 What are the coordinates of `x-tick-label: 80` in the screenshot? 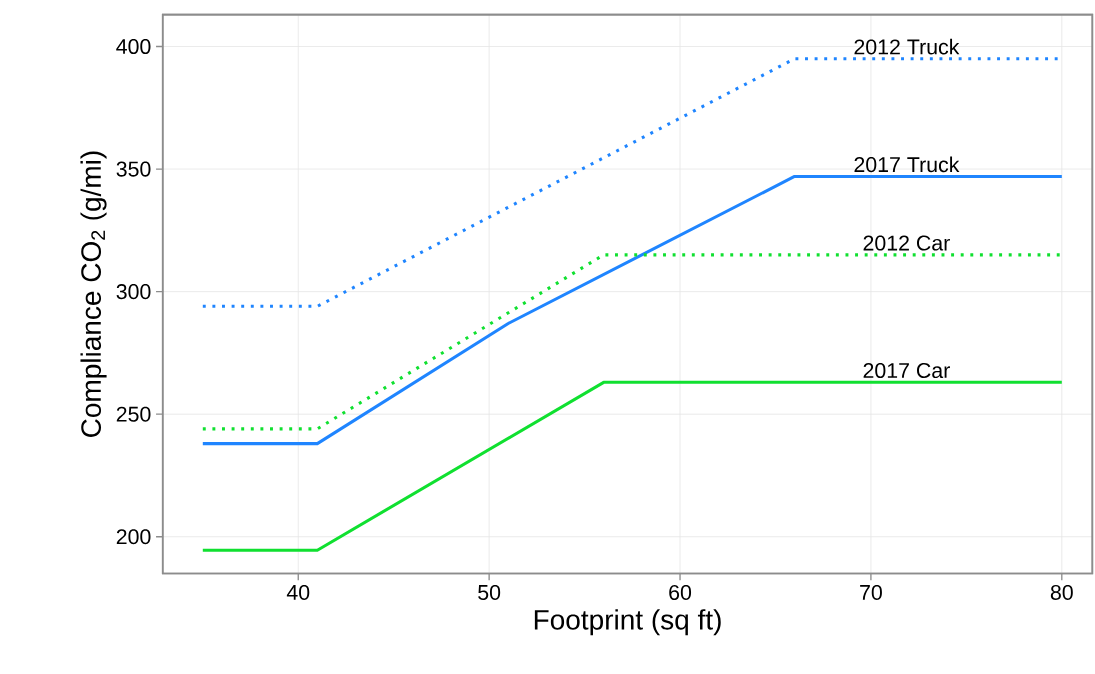 It's located at (1061, 593).